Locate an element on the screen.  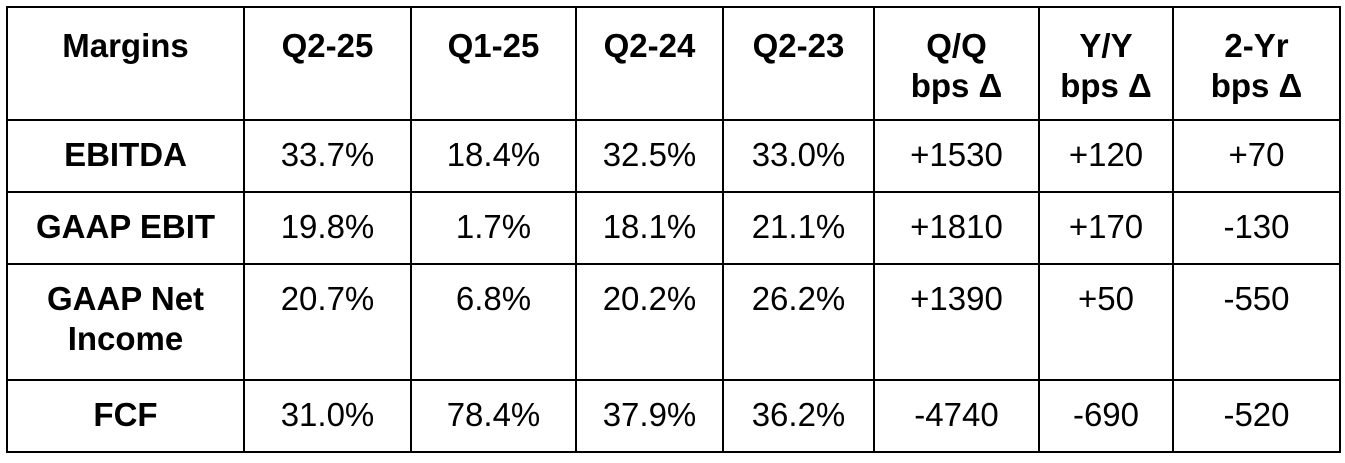
table-cell: 31.0% is located at coordinates (327, 416).